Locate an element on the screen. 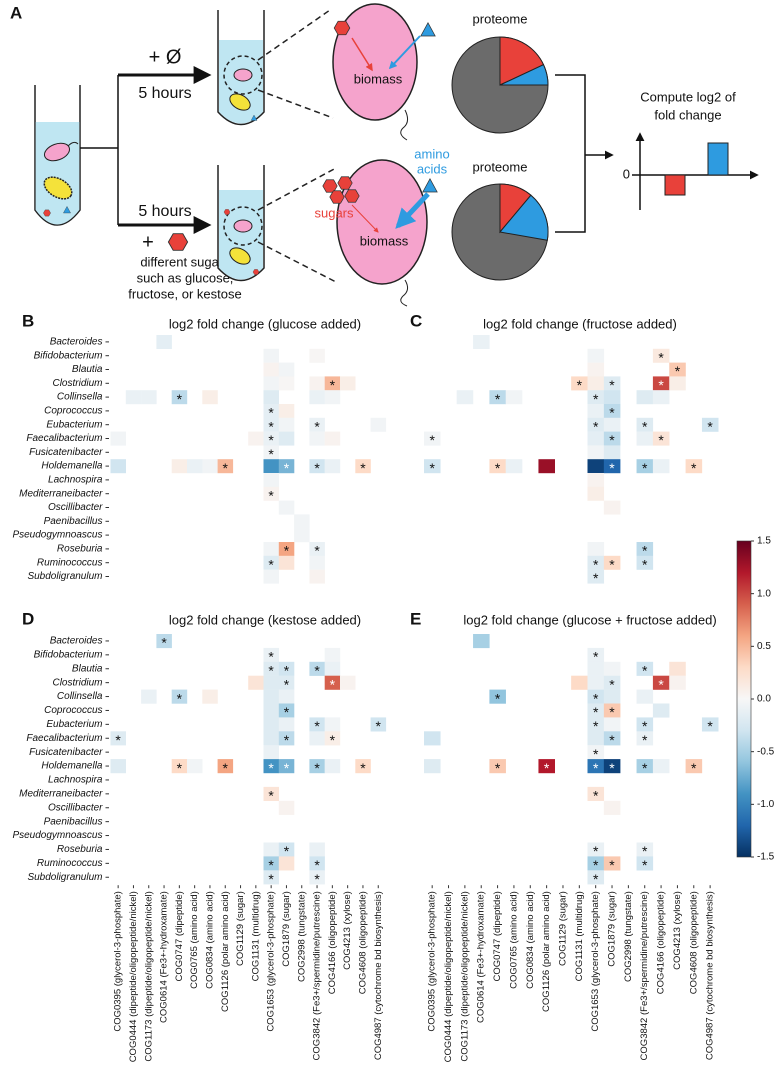 The image size is (780, 1087). chart-title: log2 fold change (kestose added) is located at coordinates (265, 619).